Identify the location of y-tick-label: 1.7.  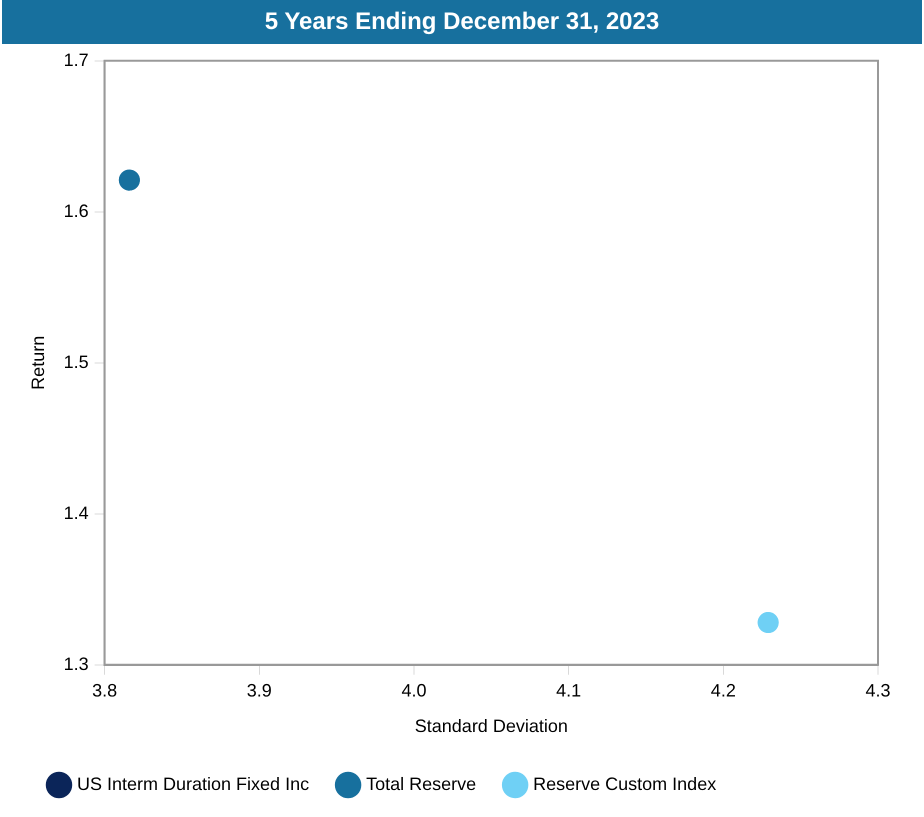
(76, 60).